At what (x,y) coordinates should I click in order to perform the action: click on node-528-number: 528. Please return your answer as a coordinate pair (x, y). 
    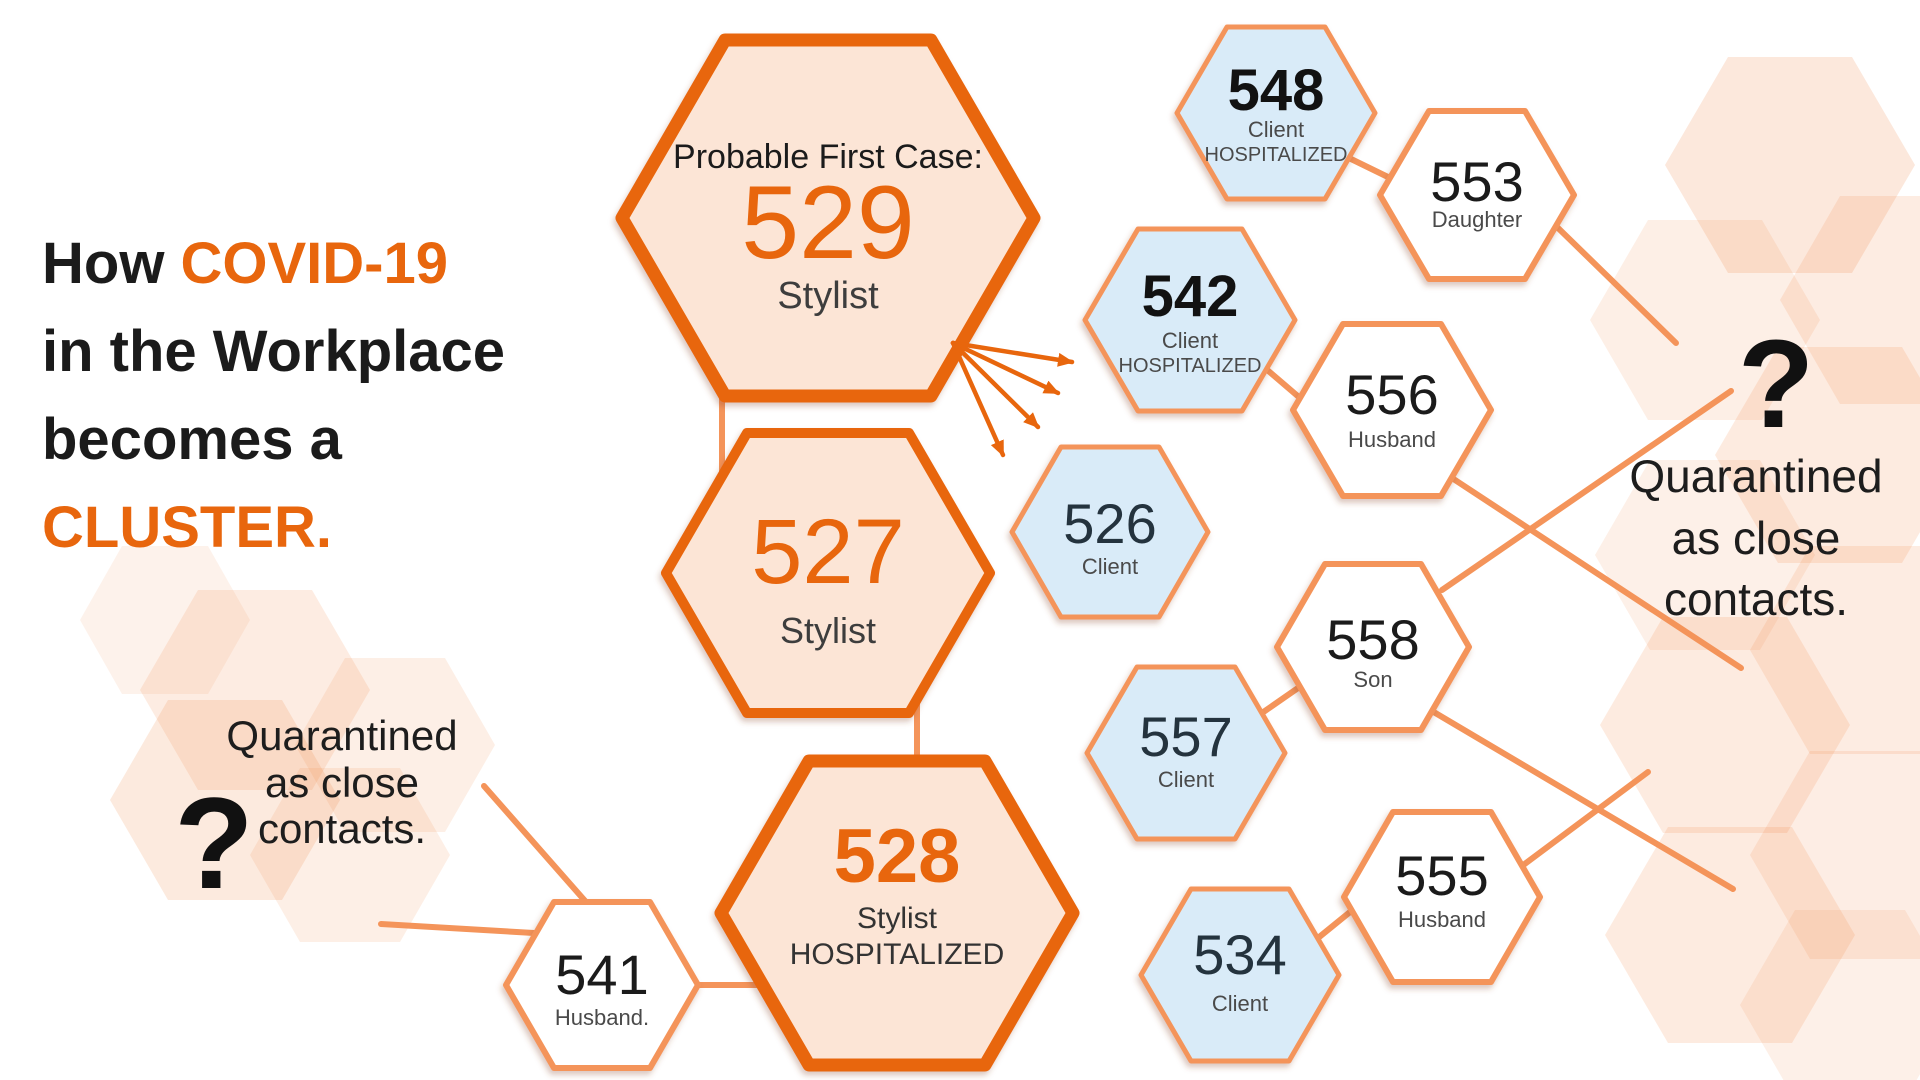
    Looking at the image, I should click on (897, 856).